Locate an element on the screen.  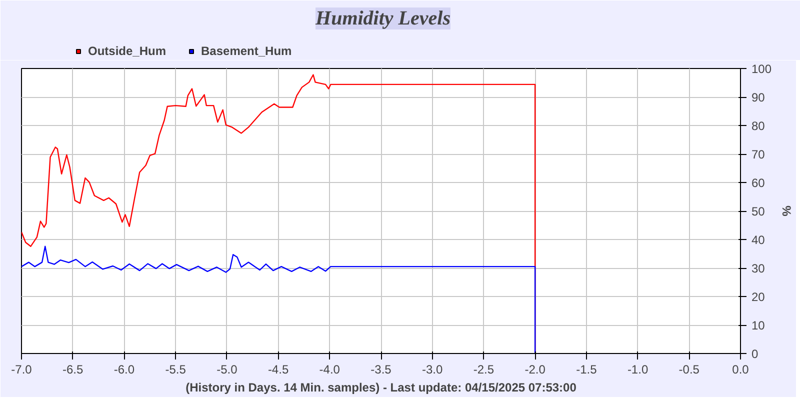
y-tick-label: 80 is located at coordinates (759, 126).